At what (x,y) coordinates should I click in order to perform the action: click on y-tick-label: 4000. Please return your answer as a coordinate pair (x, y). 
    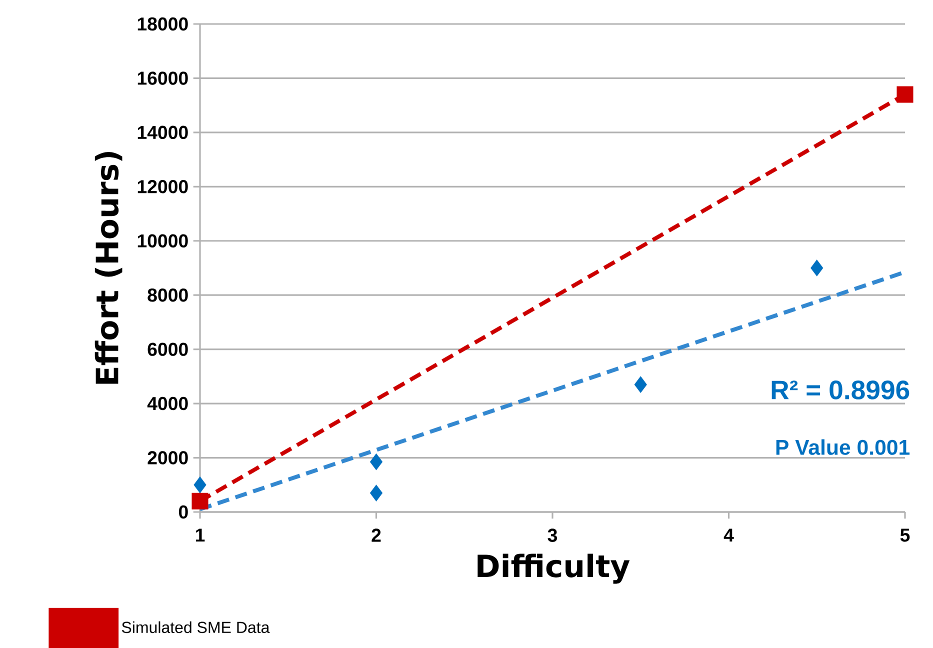
    Looking at the image, I should click on (167, 403).